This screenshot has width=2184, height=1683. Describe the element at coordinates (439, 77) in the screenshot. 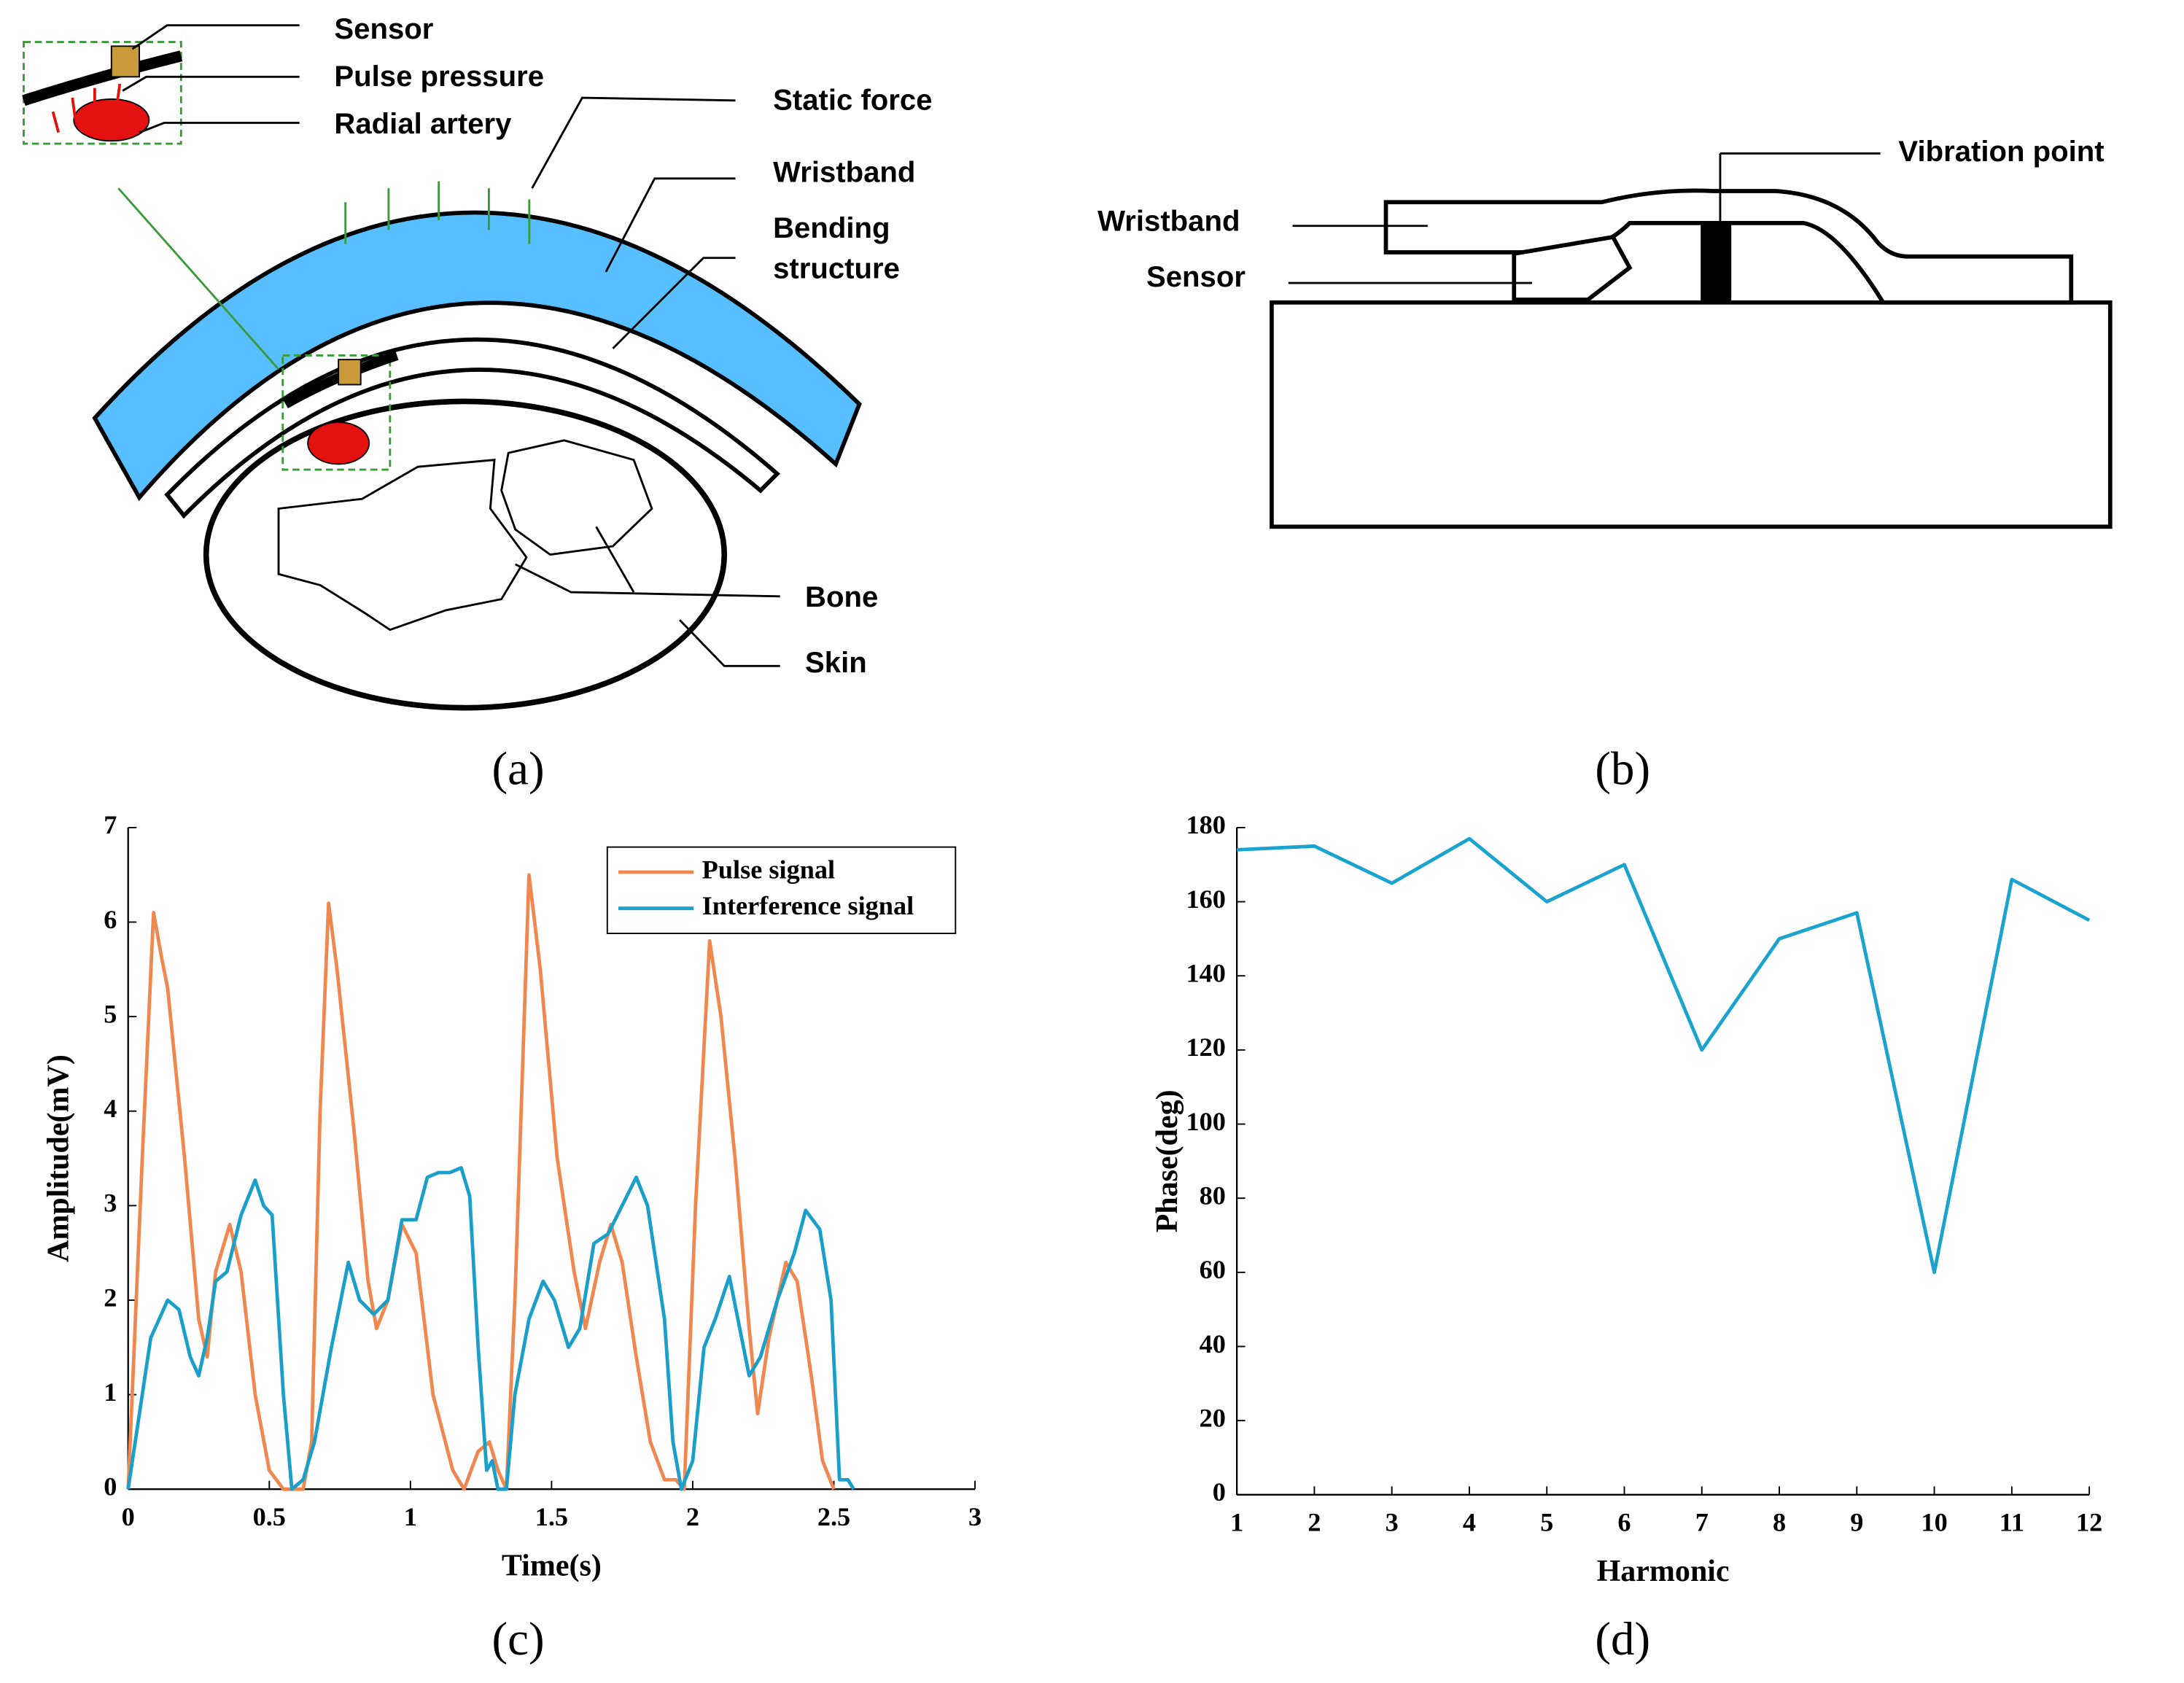

I see `label: Pulse pressure` at that location.